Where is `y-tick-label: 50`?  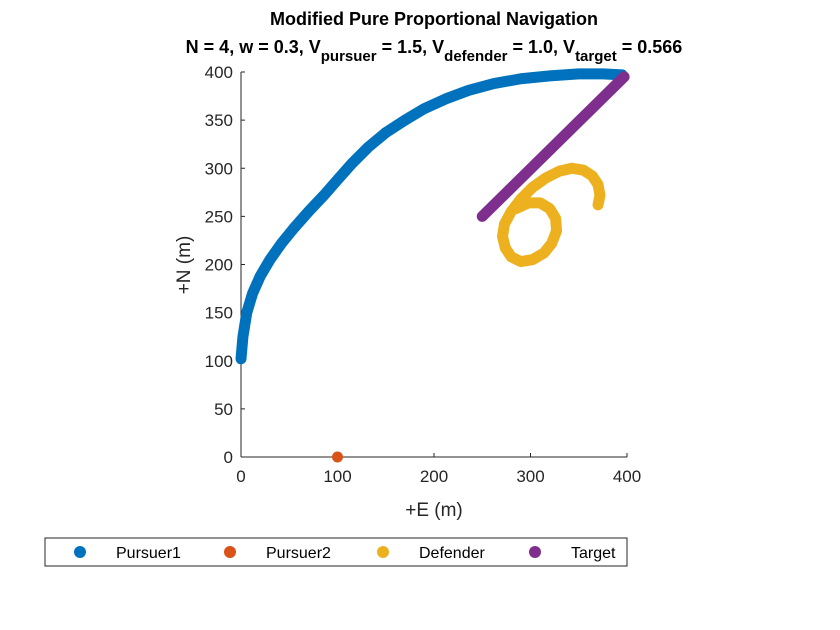
y-tick-label: 50 is located at coordinates (223, 409).